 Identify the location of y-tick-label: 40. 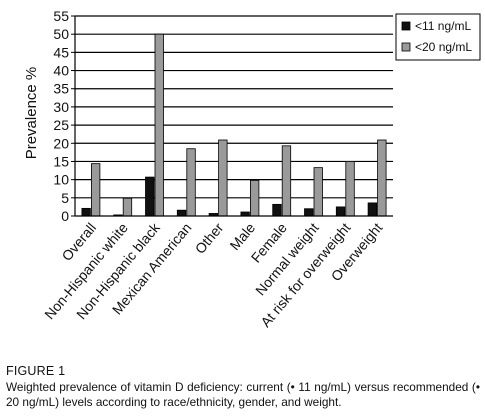
(61, 71).